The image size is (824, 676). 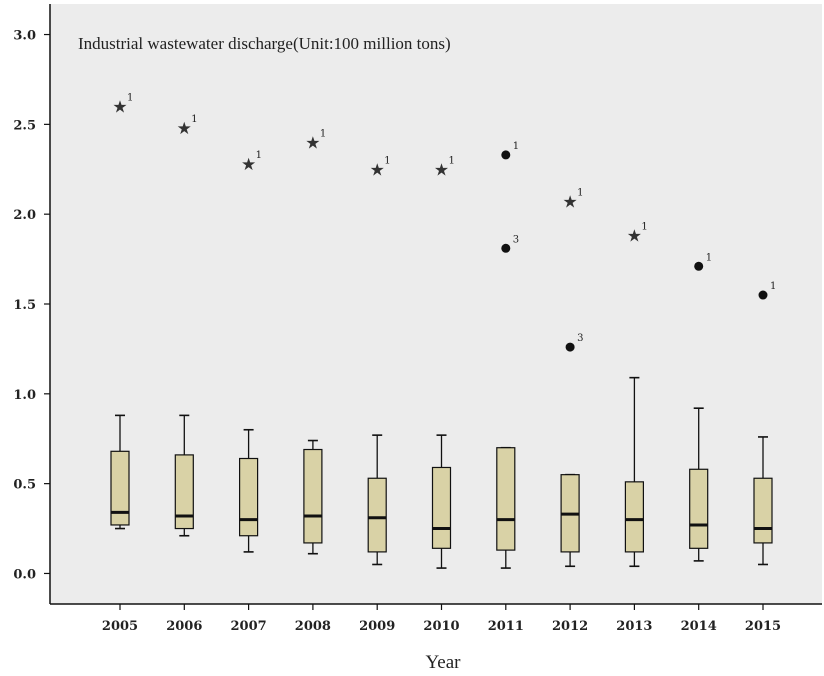 What do you see at coordinates (249, 626) in the screenshot?
I see `x-tick-label: 2007` at bounding box center [249, 626].